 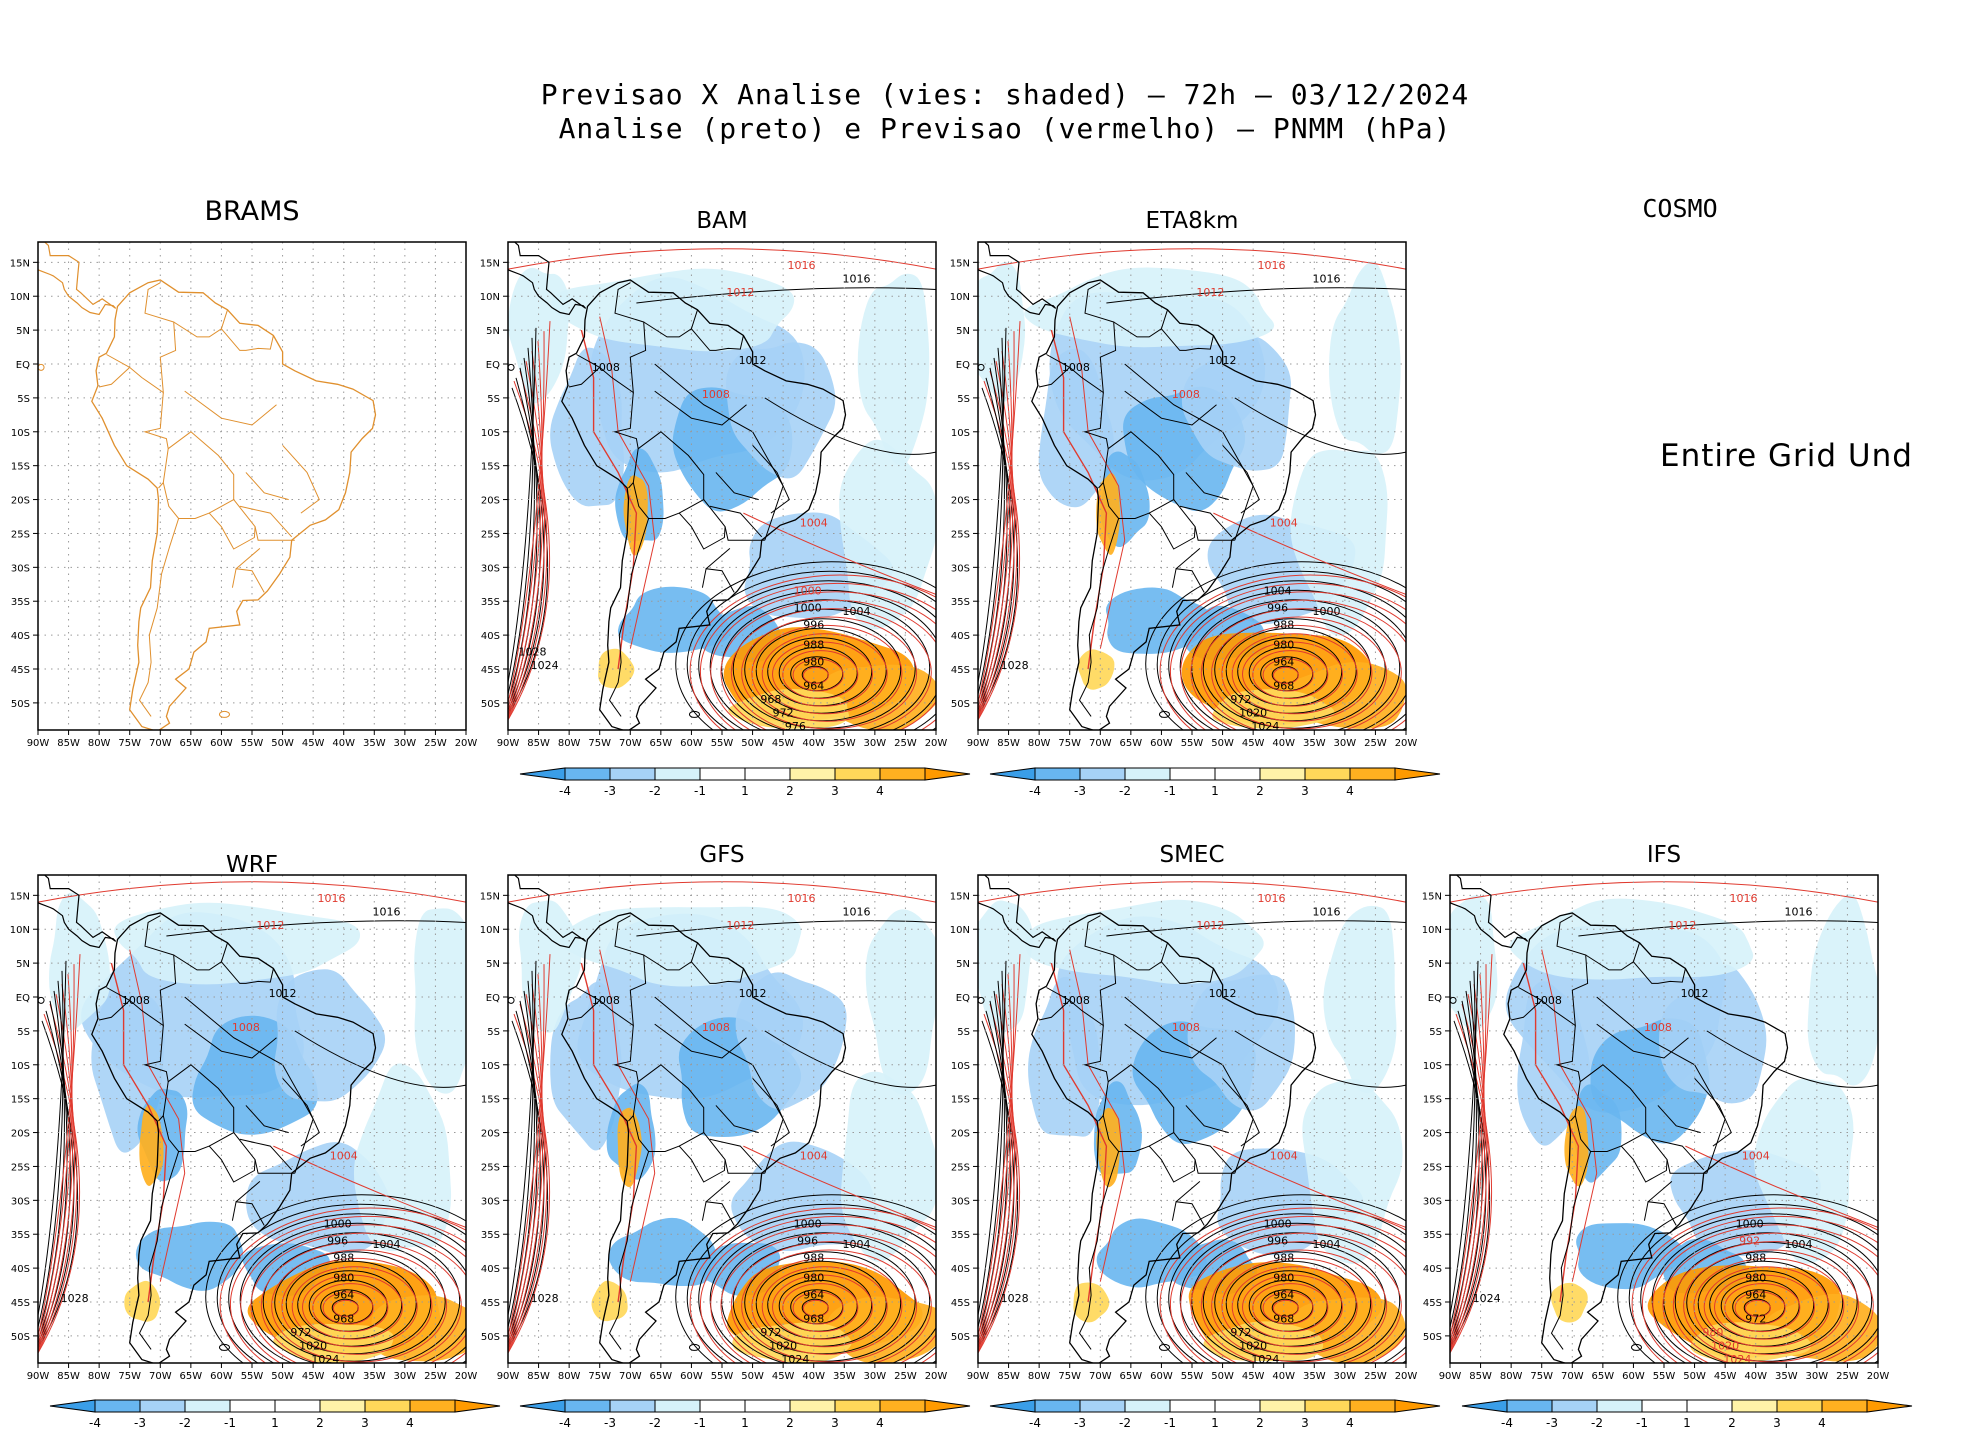 I want to click on lon-tick-label: 85W, so click(x=68, y=743).